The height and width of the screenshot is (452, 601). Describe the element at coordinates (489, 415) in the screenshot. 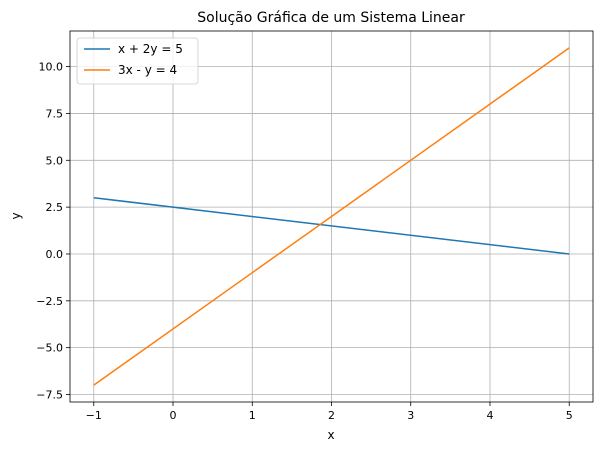

I see `x-tick-label: 4` at that location.